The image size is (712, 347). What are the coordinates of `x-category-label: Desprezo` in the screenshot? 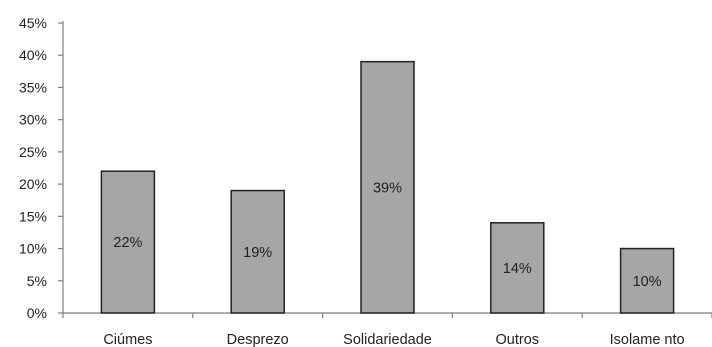 It's located at (258, 339).